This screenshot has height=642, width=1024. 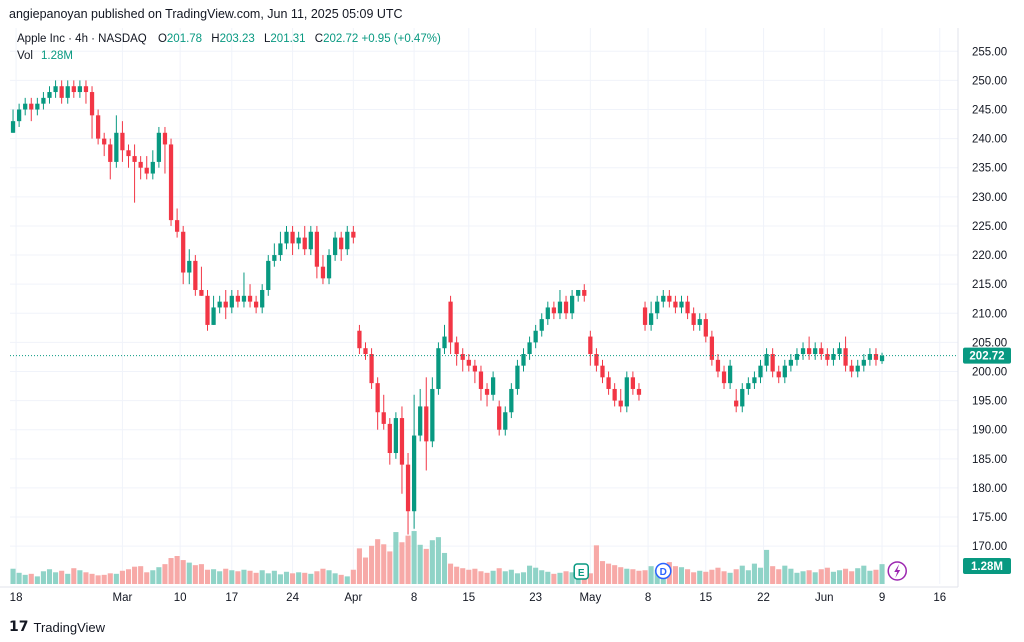 I want to click on tradingview-footer: 𝟭7 TradingView, so click(x=57, y=627).